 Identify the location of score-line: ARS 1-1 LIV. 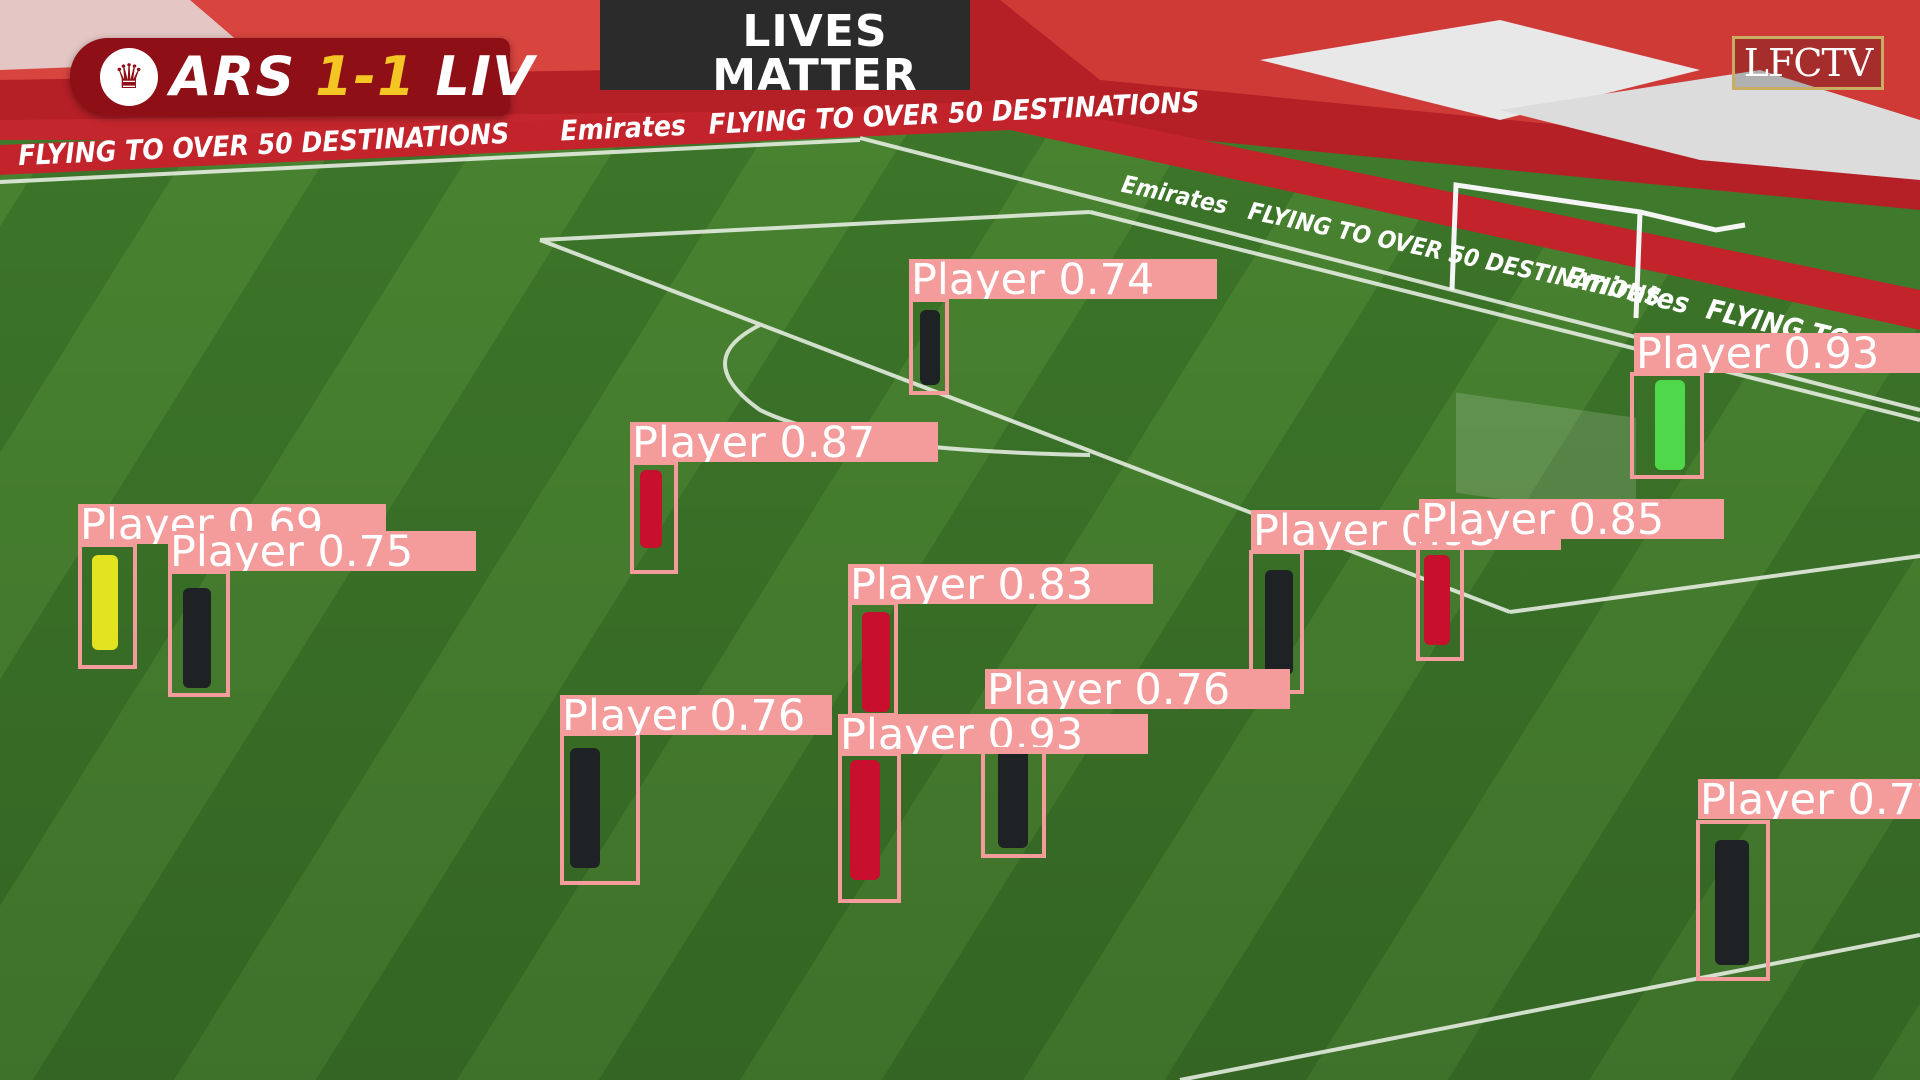
(352, 77).